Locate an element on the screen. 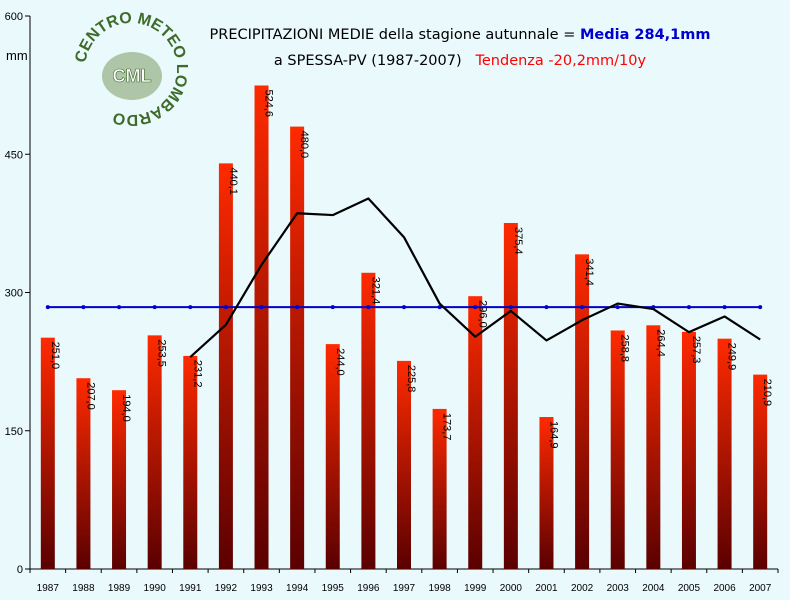 This screenshot has width=790, height=600. x-tick-label: 2000 is located at coordinates (511, 588).